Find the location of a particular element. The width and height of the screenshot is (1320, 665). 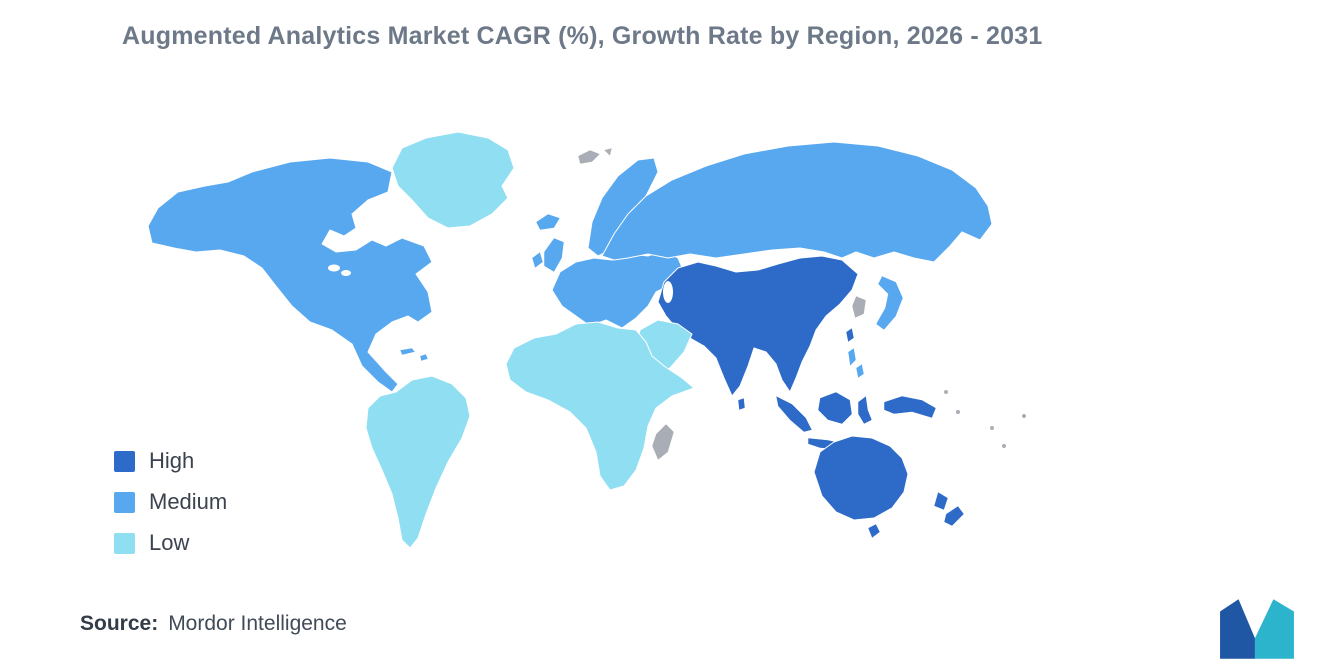

legend: High Medium Low is located at coordinates (170, 502).